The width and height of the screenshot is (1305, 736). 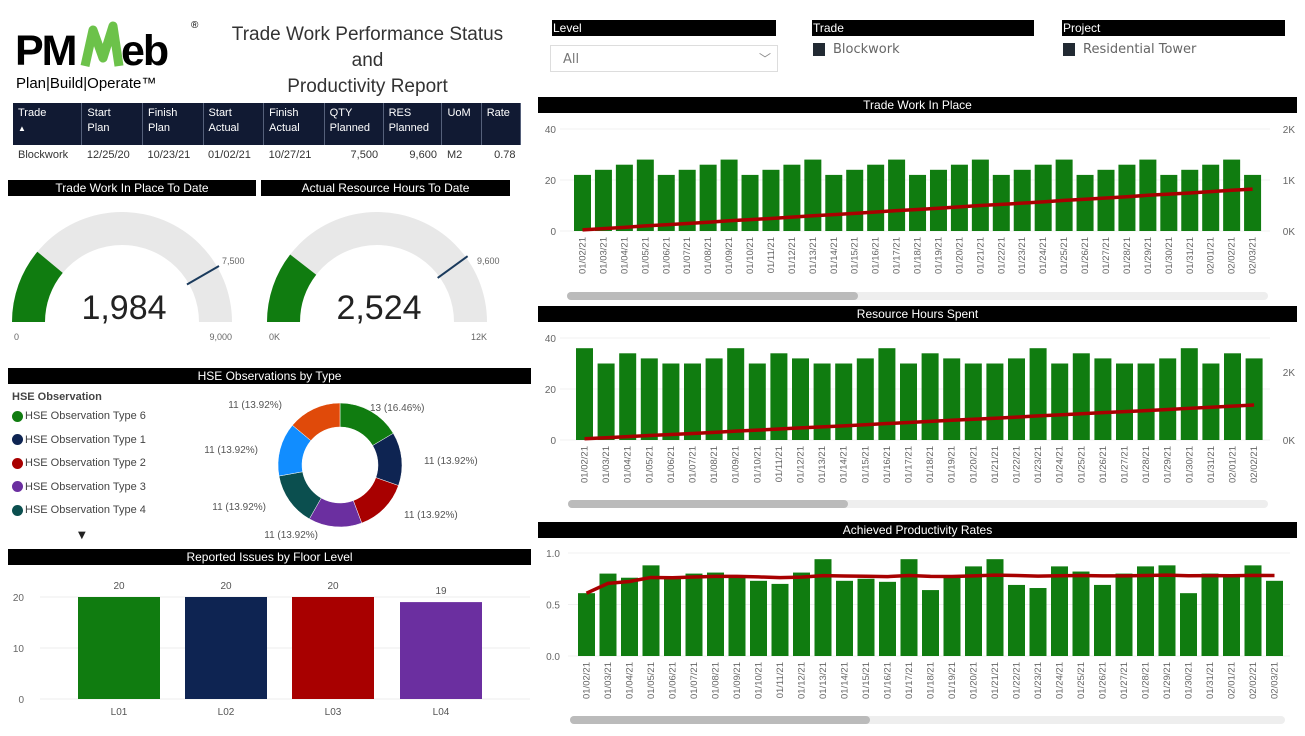 What do you see at coordinates (98, 128) in the screenshot?
I see `column-header-label: Plan` at bounding box center [98, 128].